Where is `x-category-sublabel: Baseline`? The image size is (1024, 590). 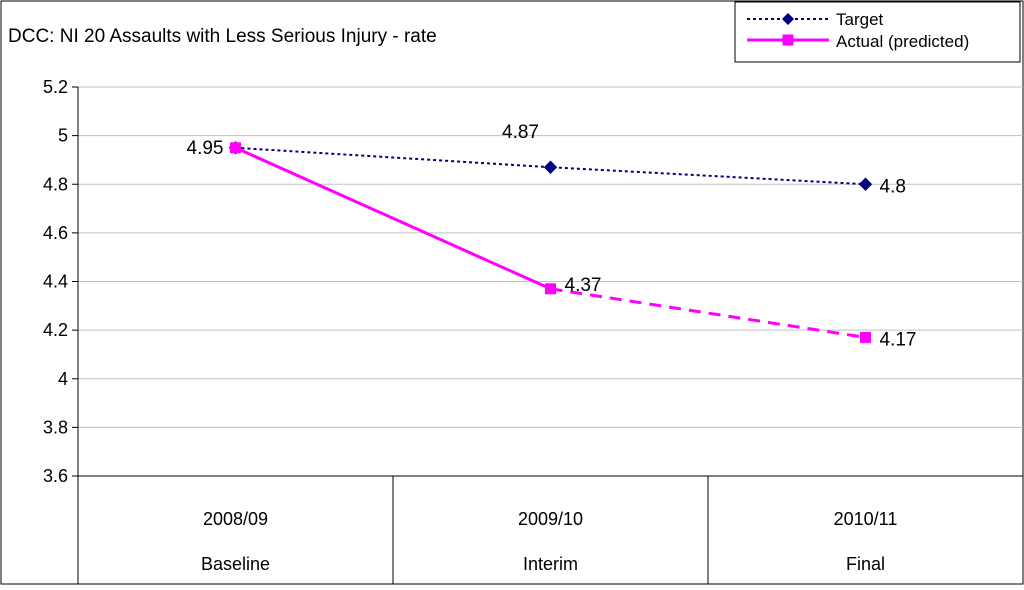 x-category-sublabel: Baseline is located at coordinates (235, 564).